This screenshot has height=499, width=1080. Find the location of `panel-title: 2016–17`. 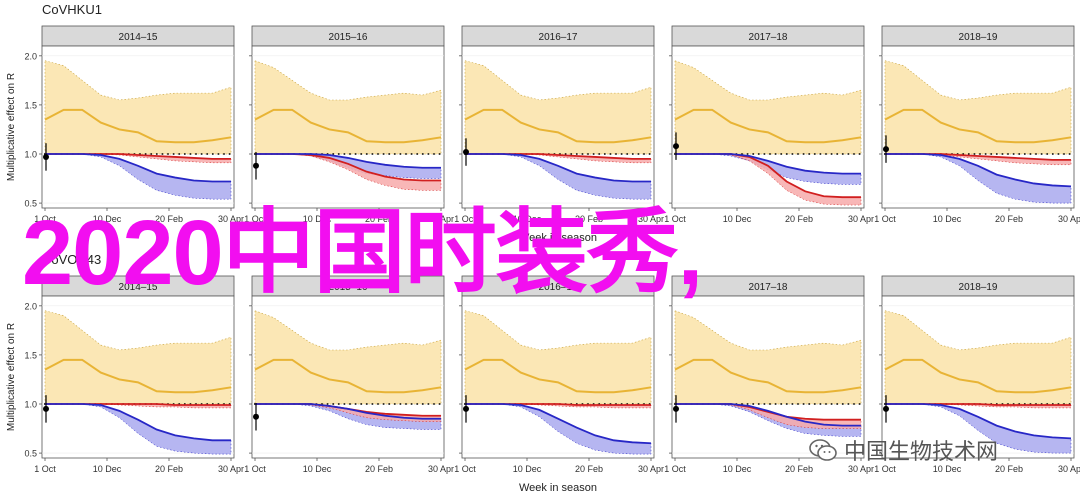

panel-title: 2016–17 is located at coordinates (558, 37).